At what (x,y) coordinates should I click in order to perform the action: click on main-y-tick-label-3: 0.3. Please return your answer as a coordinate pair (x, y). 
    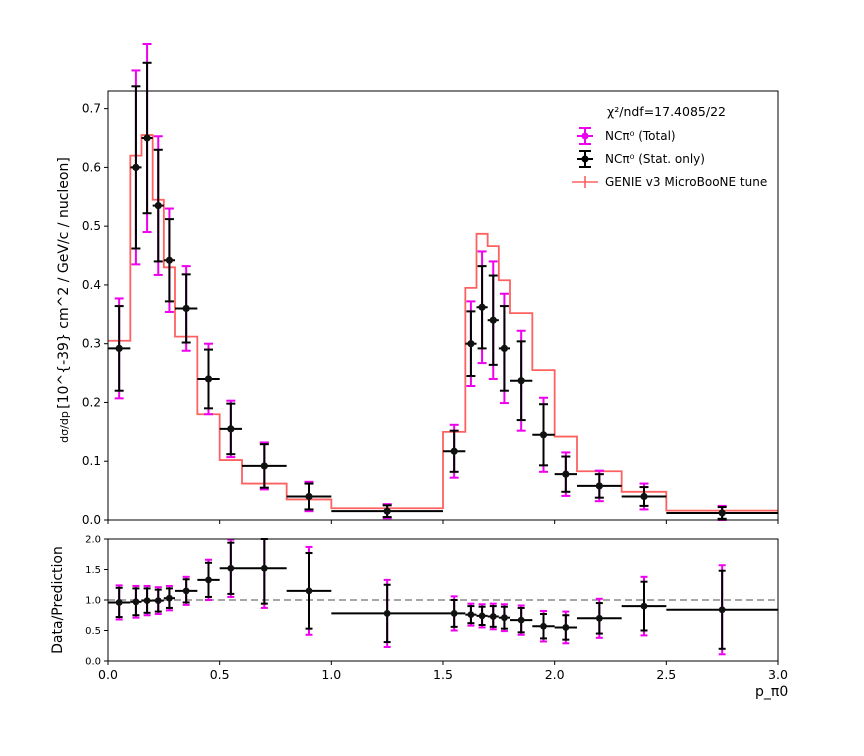
    Looking at the image, I should click on (91, 344).